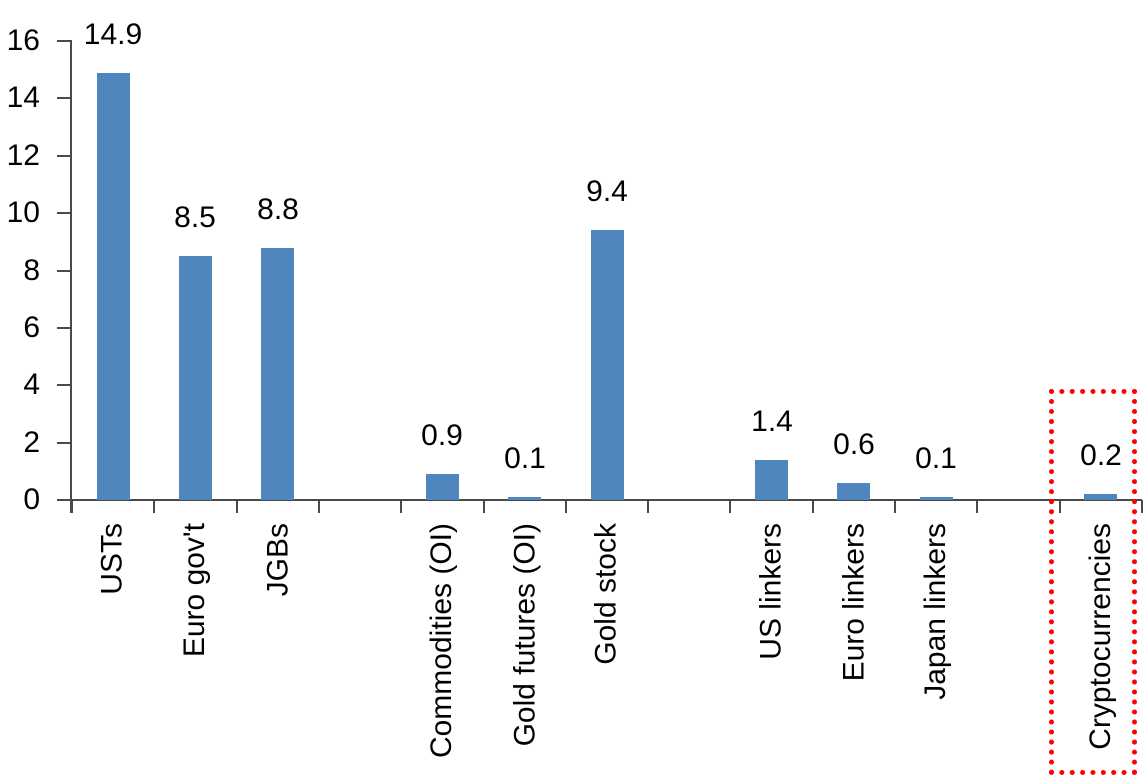 The height and width of the screenshot is (780, 1146). I want to click on bar-value-label: 8.5, so click(195, 217).